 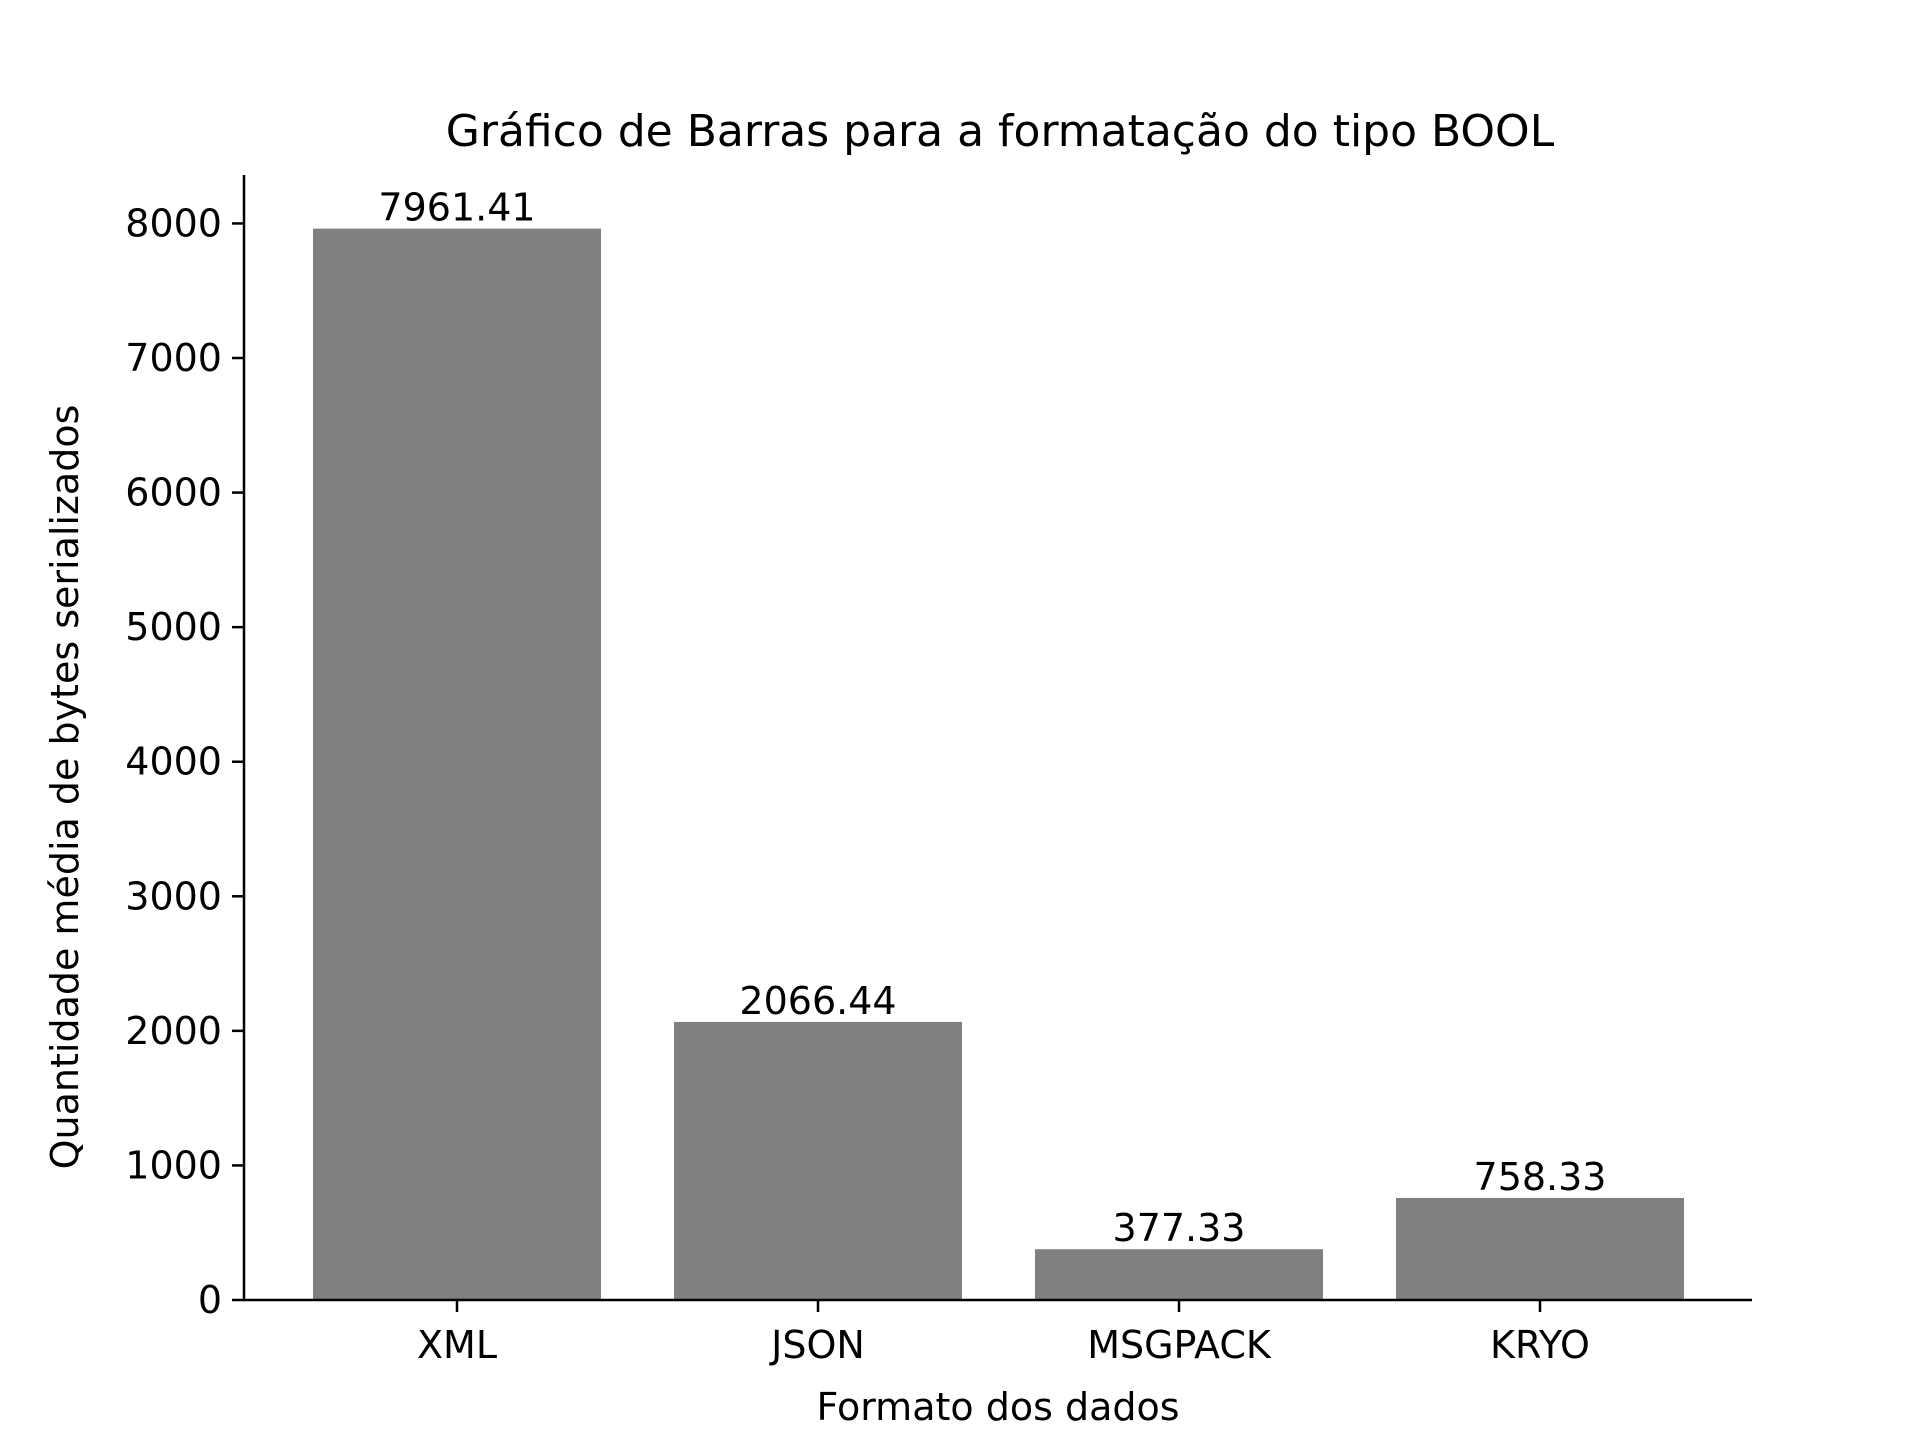 What do you see at coordinates (173, 896) in the screenshot?
I see `y-tick-label-3000: 3000` at bounding box center [173, 896].